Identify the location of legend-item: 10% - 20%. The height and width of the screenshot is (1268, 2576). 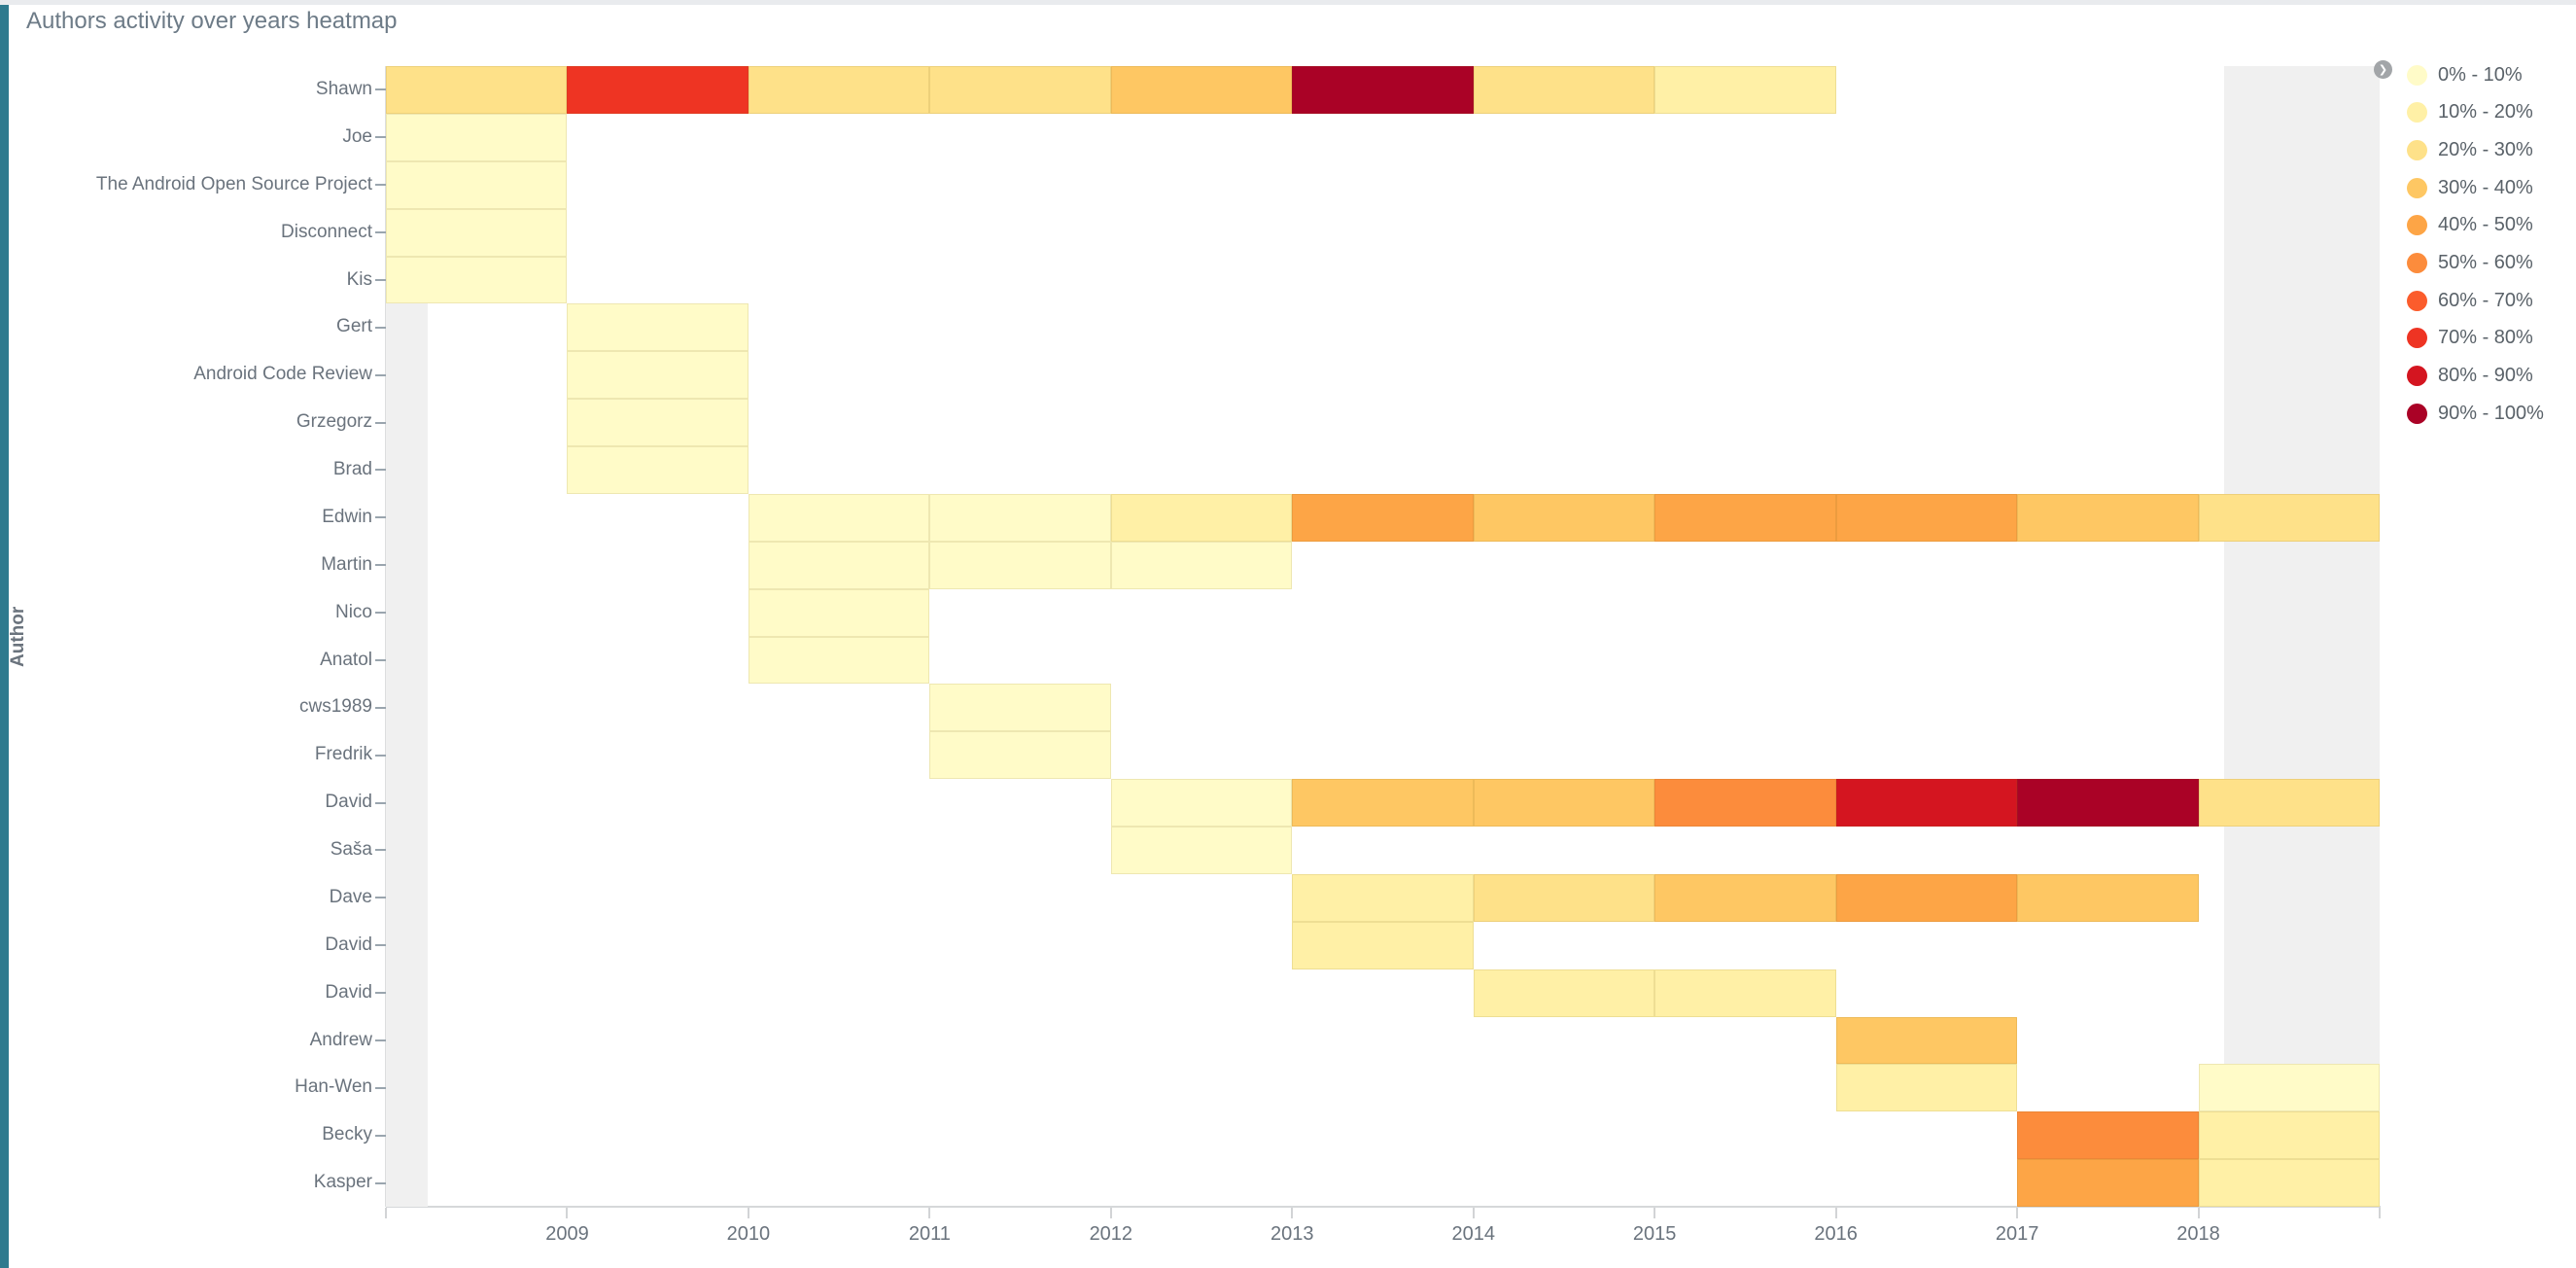
(2470, 112).